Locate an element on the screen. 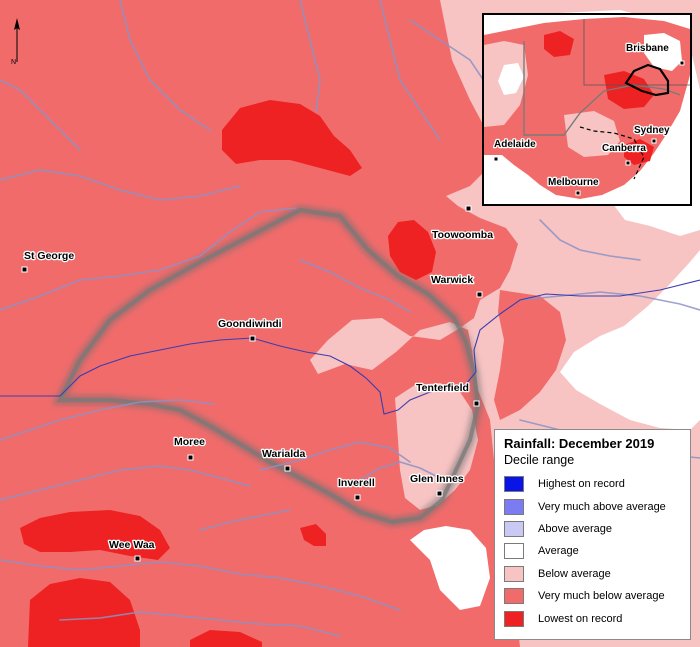 The width and height of the screenshot is (700, 647). inset-city-label: Adelaide is located at coordinates (515, 144).